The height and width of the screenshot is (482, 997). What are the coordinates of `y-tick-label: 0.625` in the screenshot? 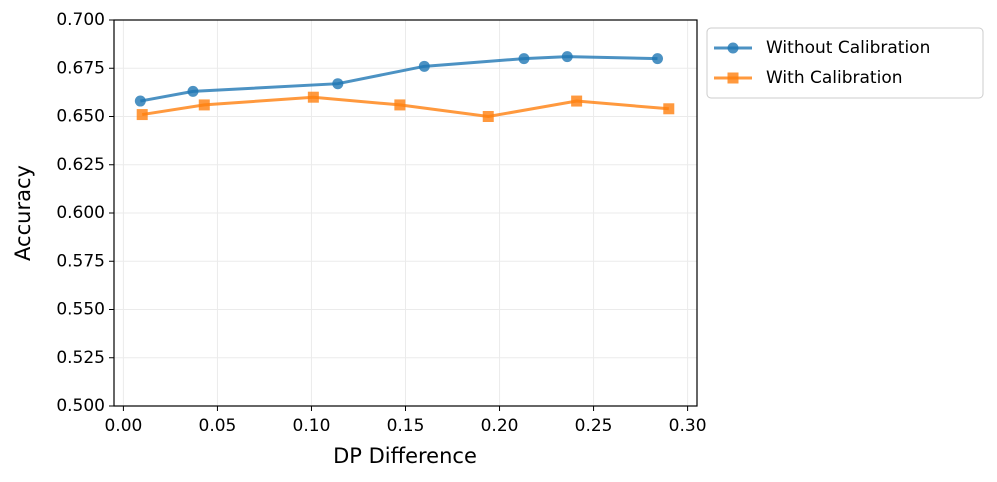 It's located at (80, 165).